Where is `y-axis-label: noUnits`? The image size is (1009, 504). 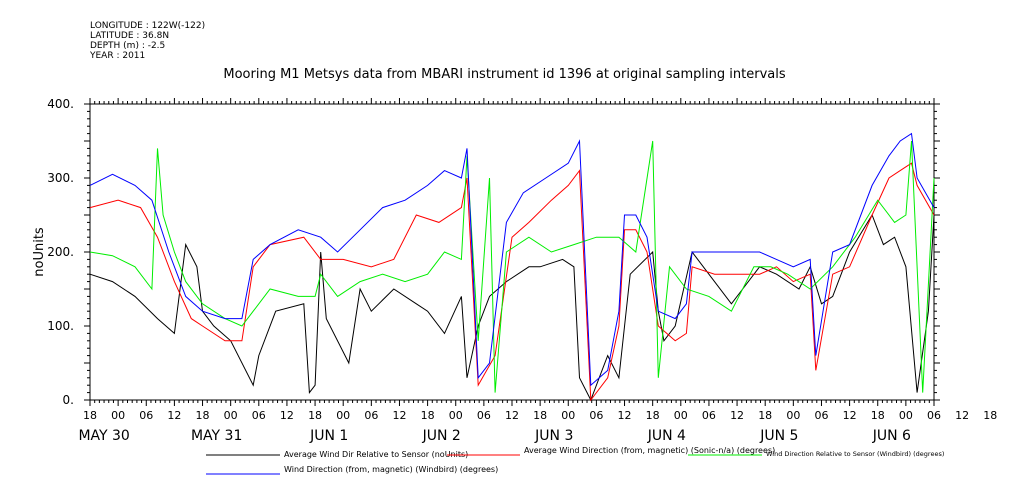
y-axis-label: noUnits is located at coordinates (39, 252).